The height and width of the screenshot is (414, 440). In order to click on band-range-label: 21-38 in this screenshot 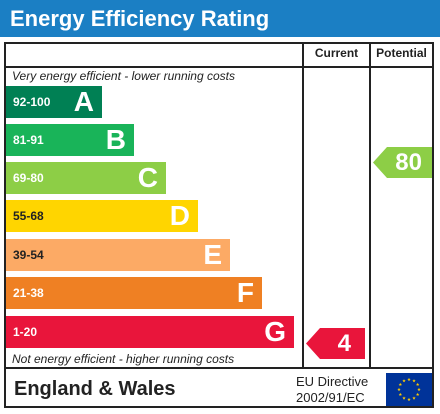, I will do `click(28, 293)`.